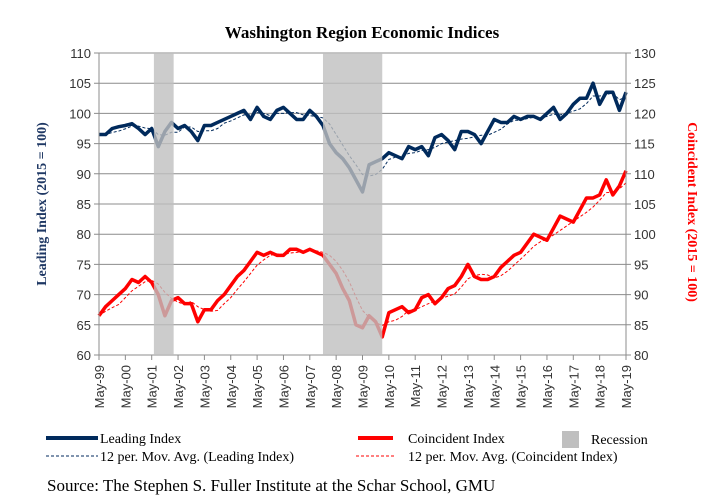  I want to click on x-tick-label: May-11, so click(415, 386).